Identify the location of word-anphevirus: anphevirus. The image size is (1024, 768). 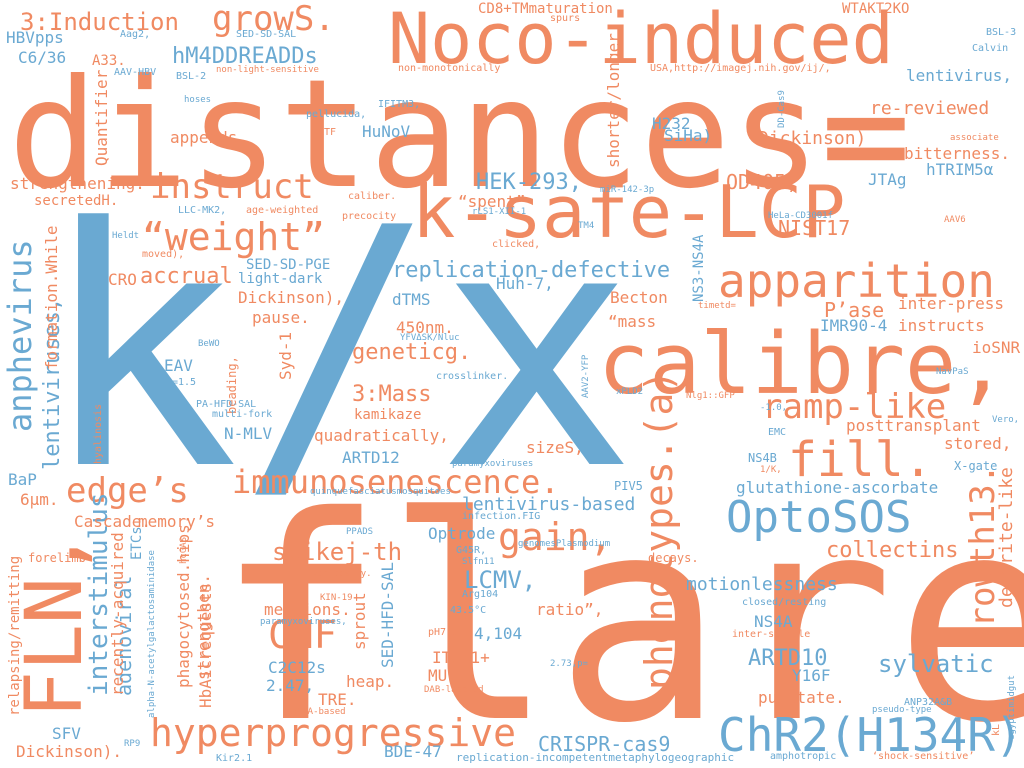
(20, 335).